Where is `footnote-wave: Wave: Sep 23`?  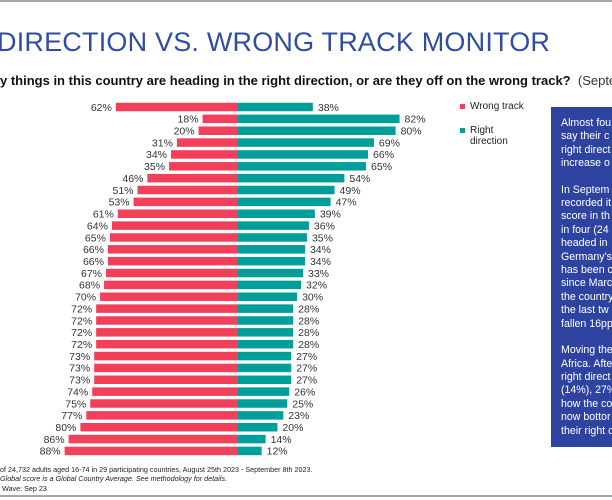 footnote-wave: Wave: Sep 23 is located at coordinates (24, 488).